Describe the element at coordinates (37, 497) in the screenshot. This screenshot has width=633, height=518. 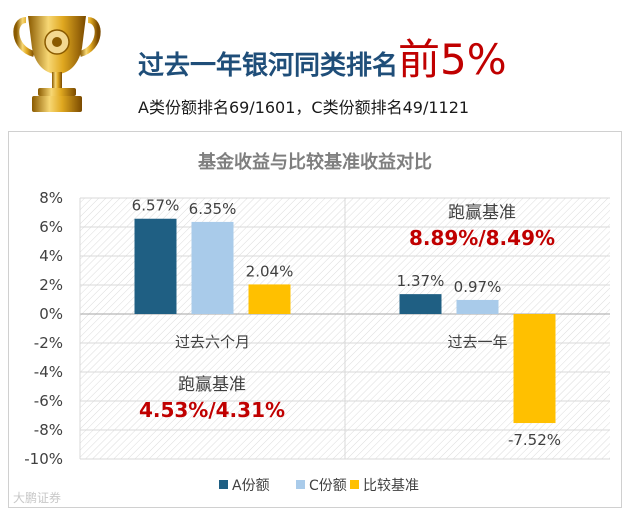
I see `watermark: 大鹏证券` at that location.